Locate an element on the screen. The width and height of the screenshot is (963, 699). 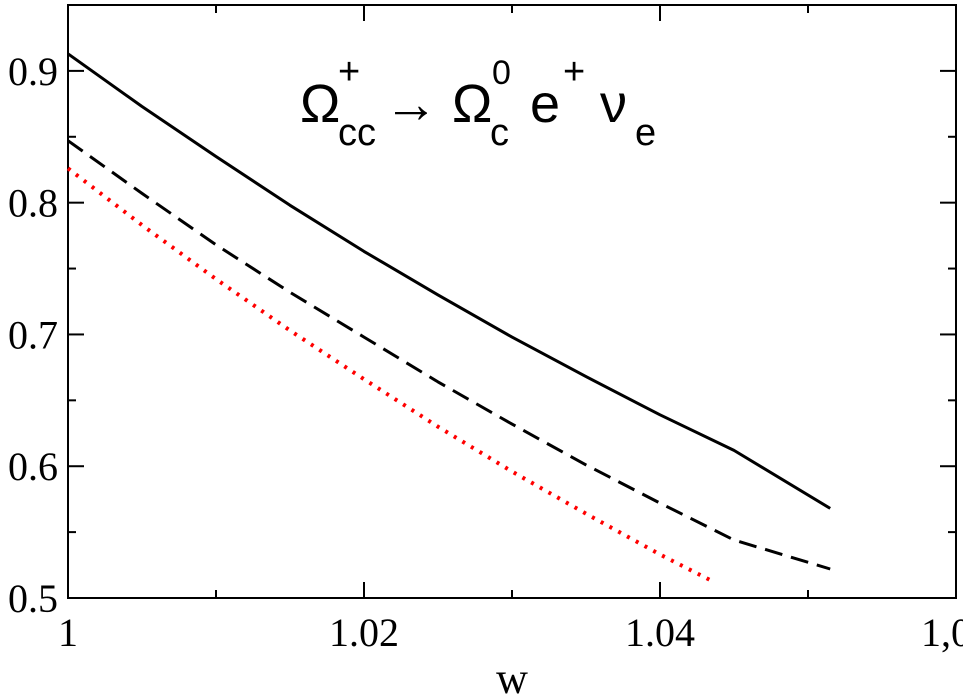
annot-c-subscript: c is located at coordinates (499, 133).